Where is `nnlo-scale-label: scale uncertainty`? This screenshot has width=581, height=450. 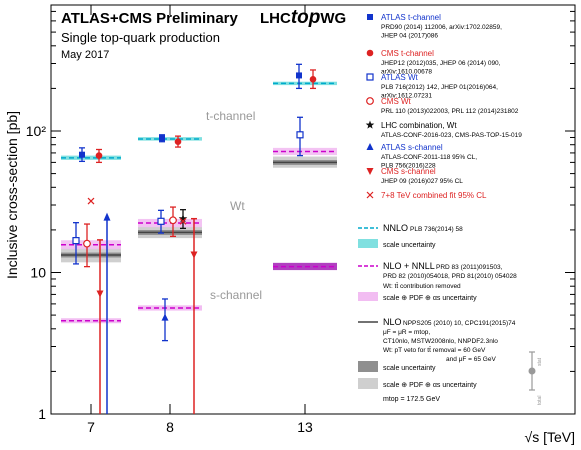
nnlo-scale-label: scale uncertainty is located at coordinates (409, 245).